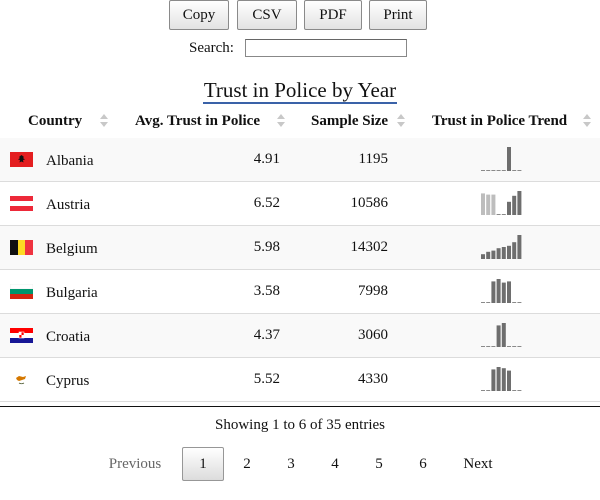 The width and height of the screenshot is (600, 500). Describe the element at coordinates (373, 335) in the screenshot. I see `sample-size-value: 3060` at that location.